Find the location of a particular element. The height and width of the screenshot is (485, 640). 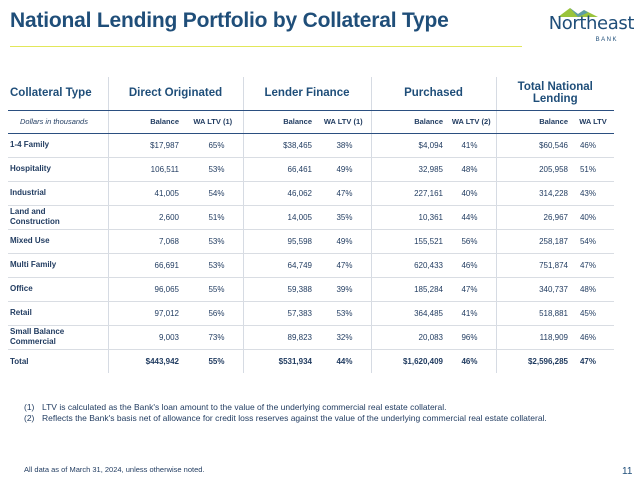

title-underline is located at coordinates (266, 46).